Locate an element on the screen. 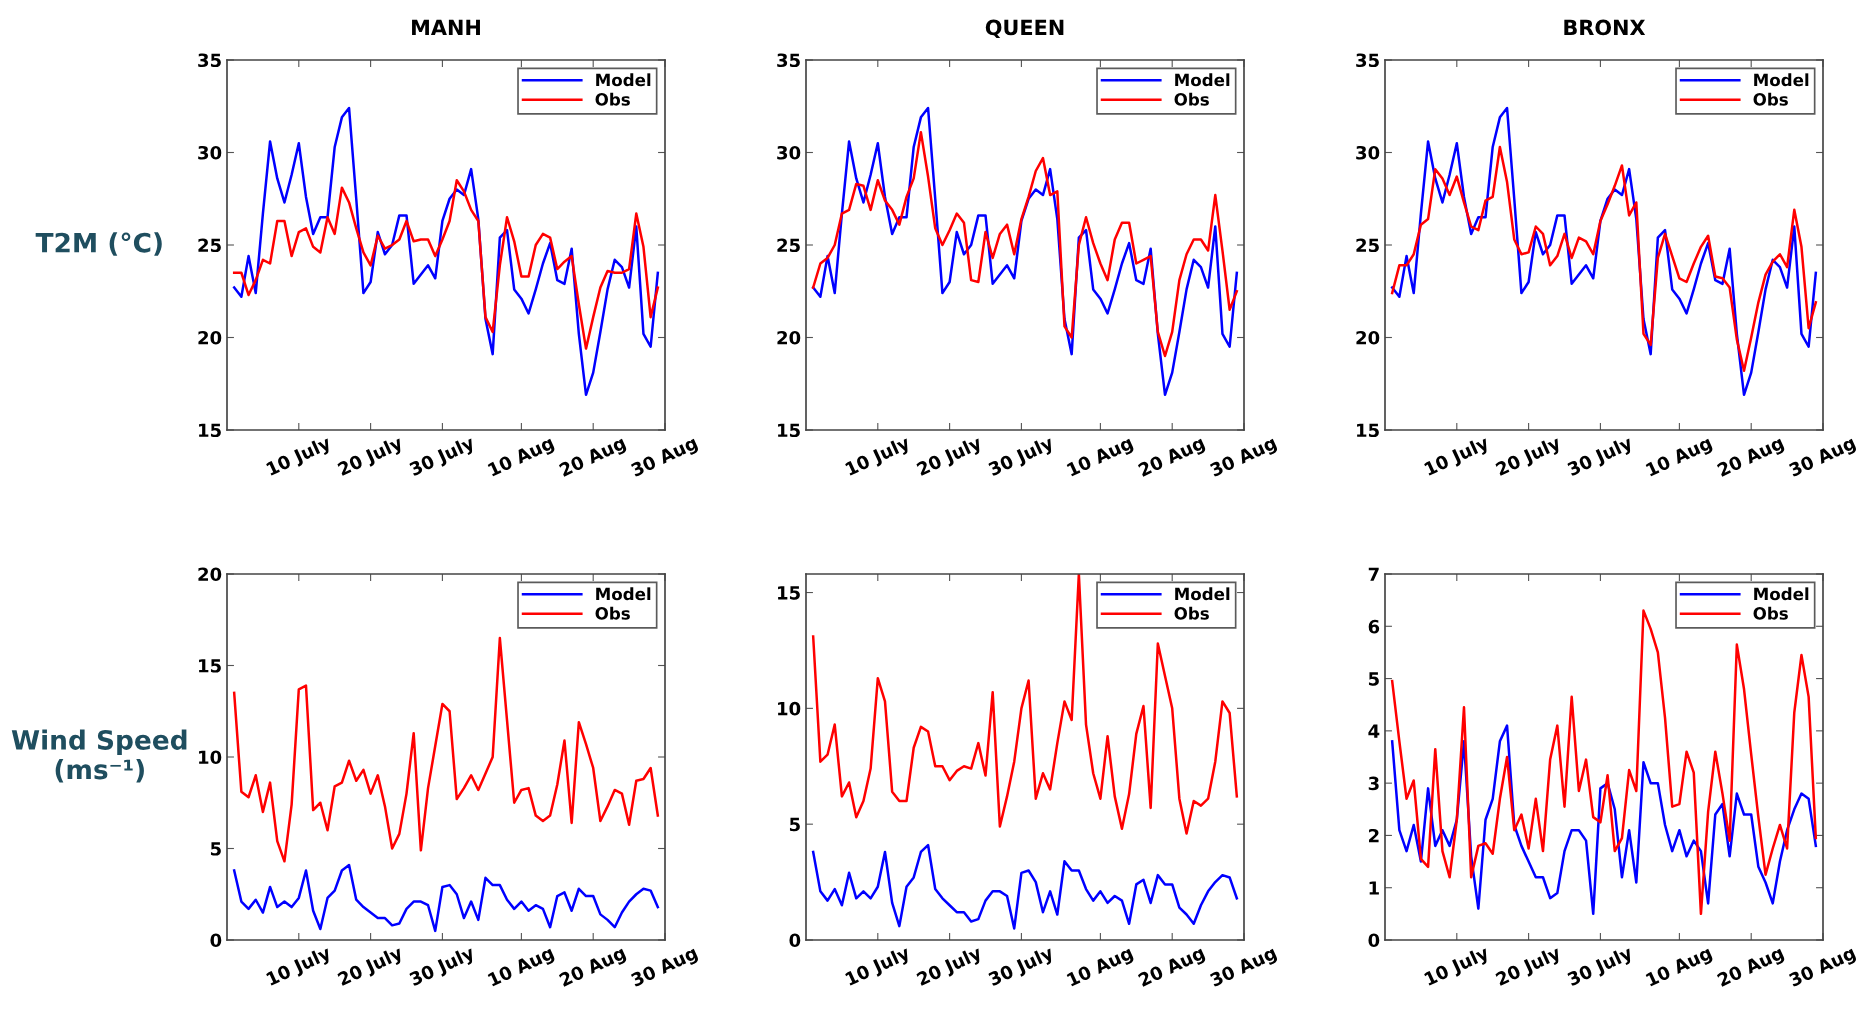 The image size is (1874, 1015). chart-title: MANH is located at coordinates (446, 27).